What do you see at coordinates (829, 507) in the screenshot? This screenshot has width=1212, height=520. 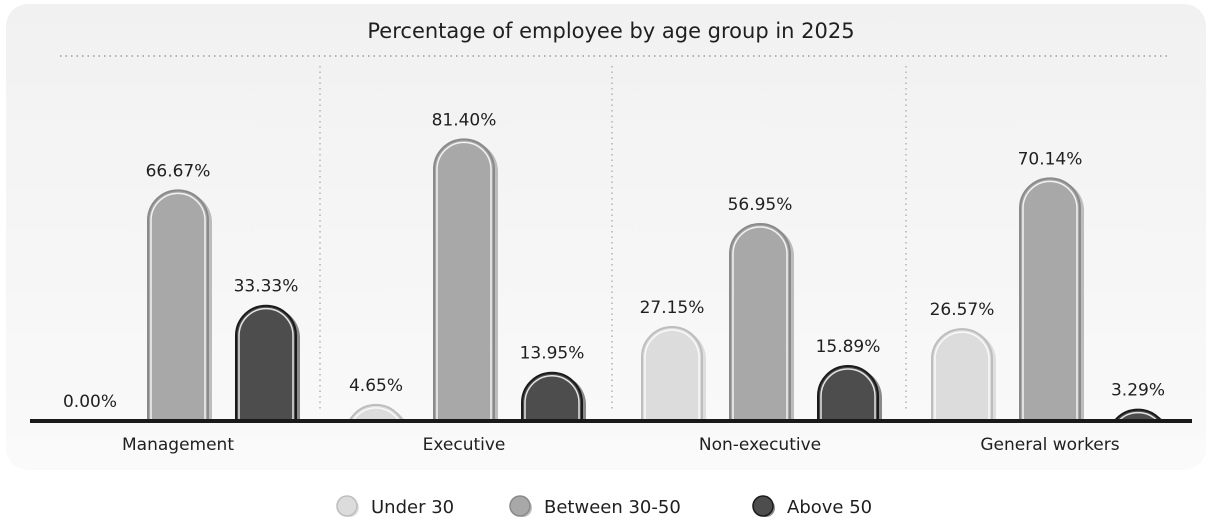 I see `legend-label-above-50: Above 50` at bounding box center [829, 507].